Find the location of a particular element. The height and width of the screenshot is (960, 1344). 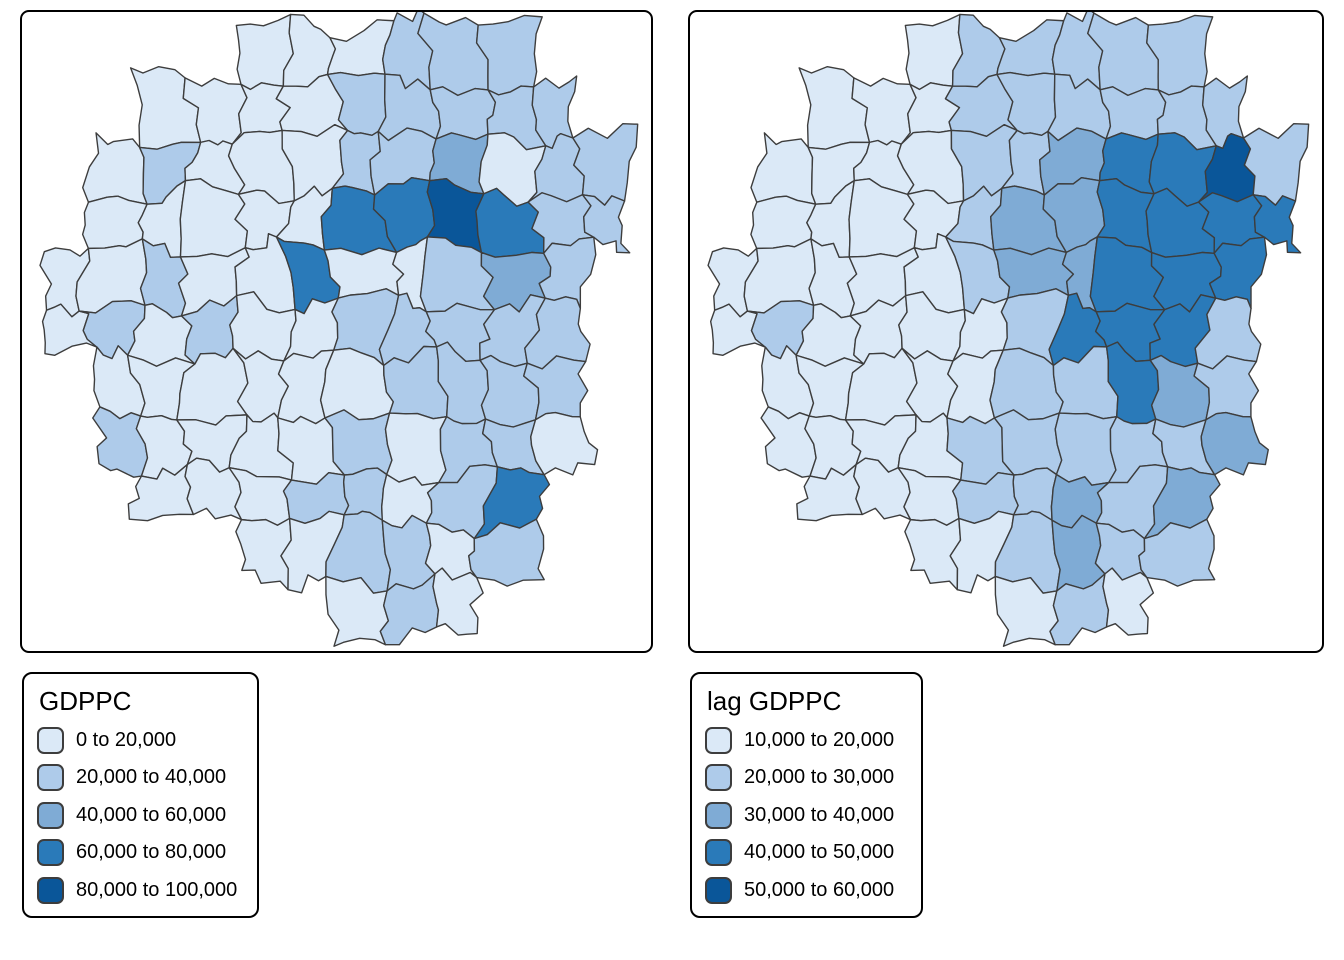

legend-item: 20,000 to 30,000 is located at coordinates (806, 777).